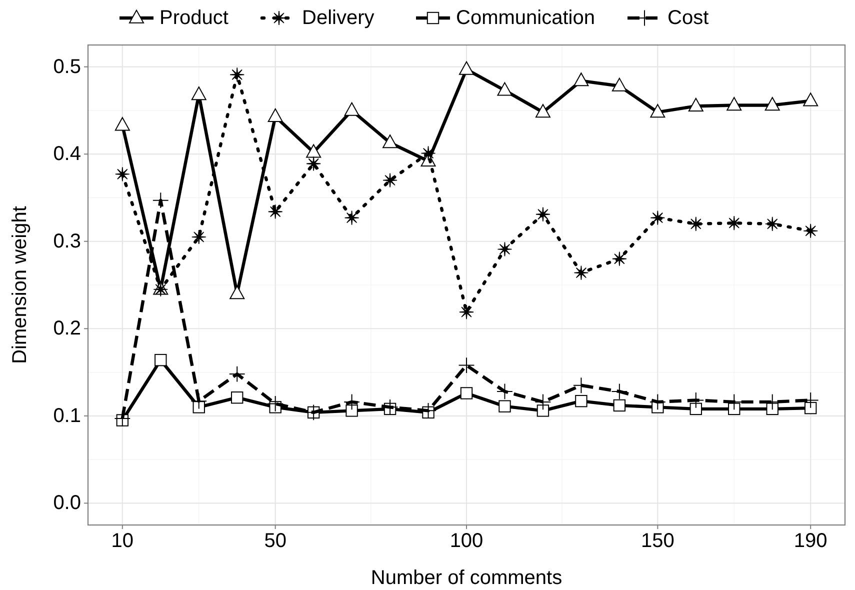 This screenshot has height=590, width=855. Describe the element at coordinates (466, 578) in the screenshot. I see `x-axis-title: Number of comments` at that location.